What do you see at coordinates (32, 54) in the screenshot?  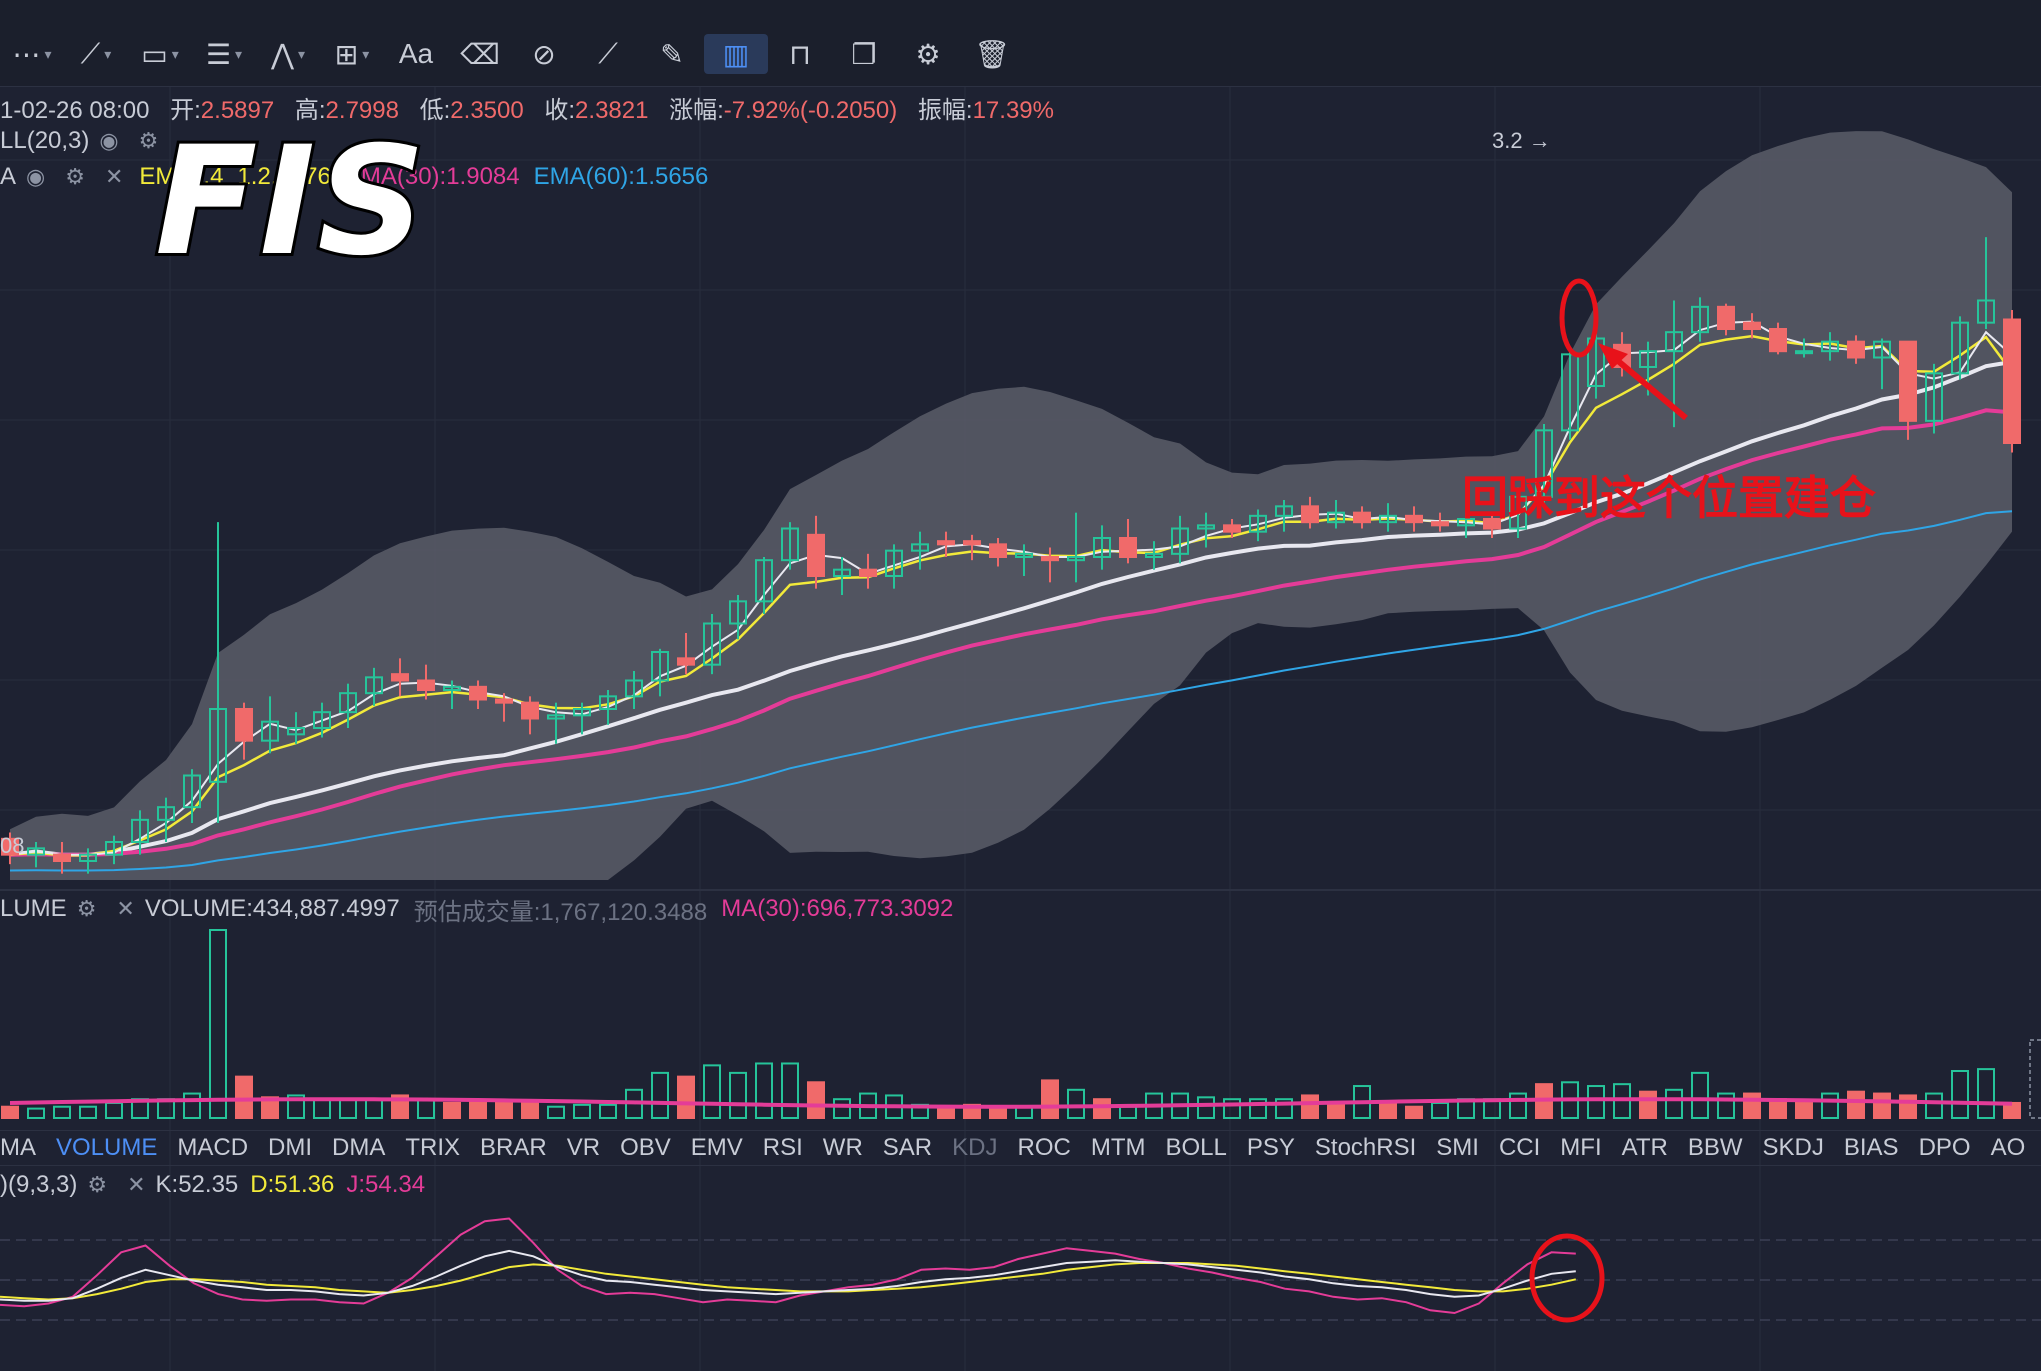 I see `line-tool-icon: ⋯ ▾` at bounding box center [32, 54].